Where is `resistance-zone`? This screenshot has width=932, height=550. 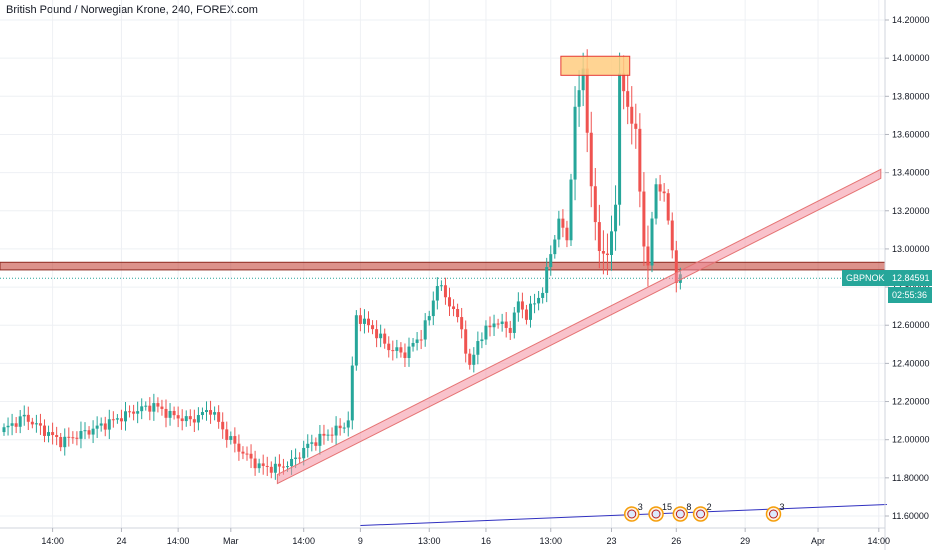
resistance-zone is located at coordinates (443, 266).